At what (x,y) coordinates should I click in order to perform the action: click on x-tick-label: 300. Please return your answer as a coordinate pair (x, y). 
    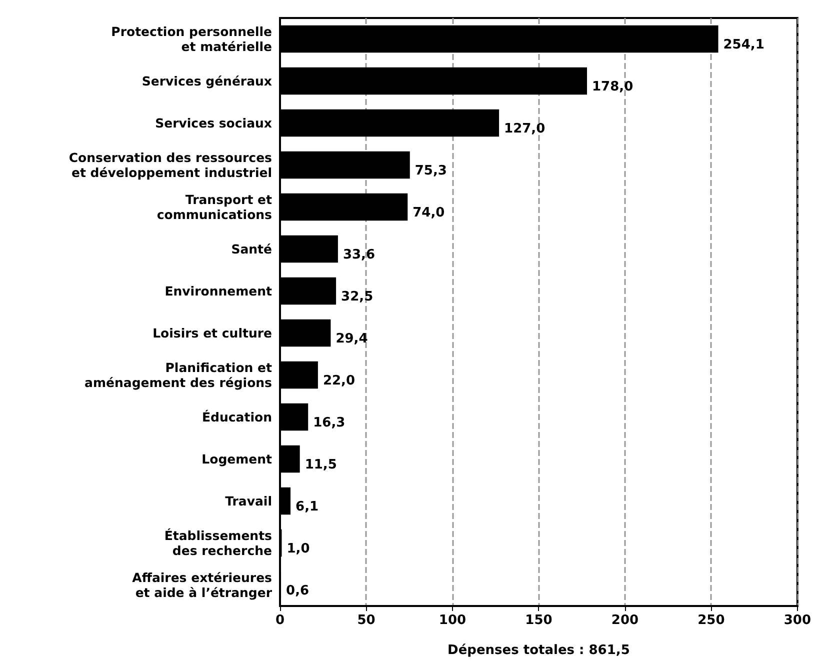
    Looking at the image, I should click on (797, 620).